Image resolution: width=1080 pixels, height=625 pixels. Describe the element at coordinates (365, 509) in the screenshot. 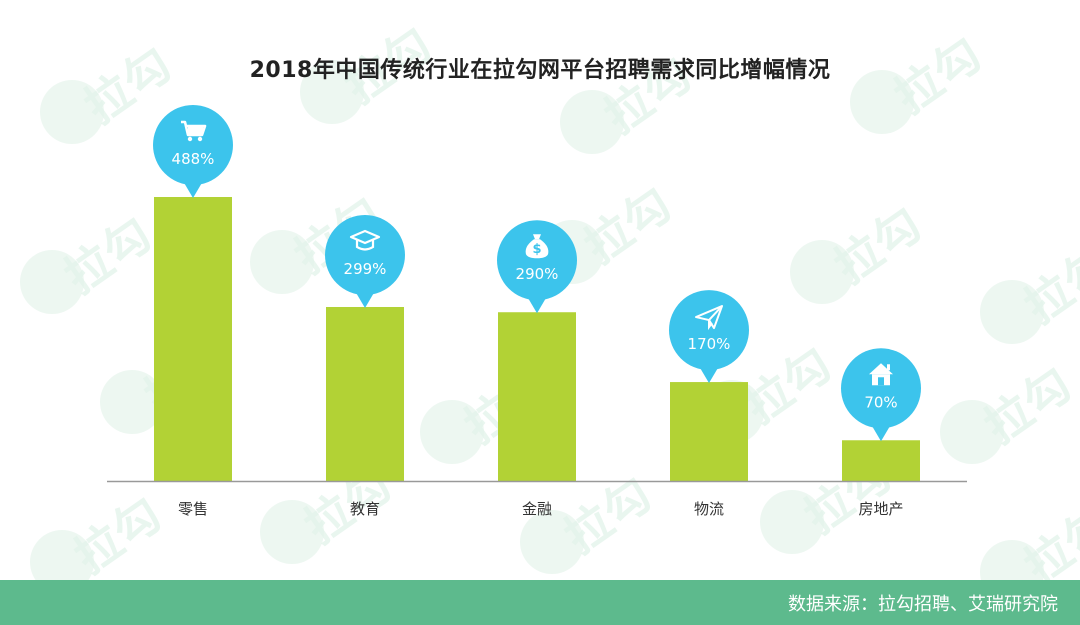

I see `x-tick-label: 教育` at that location.